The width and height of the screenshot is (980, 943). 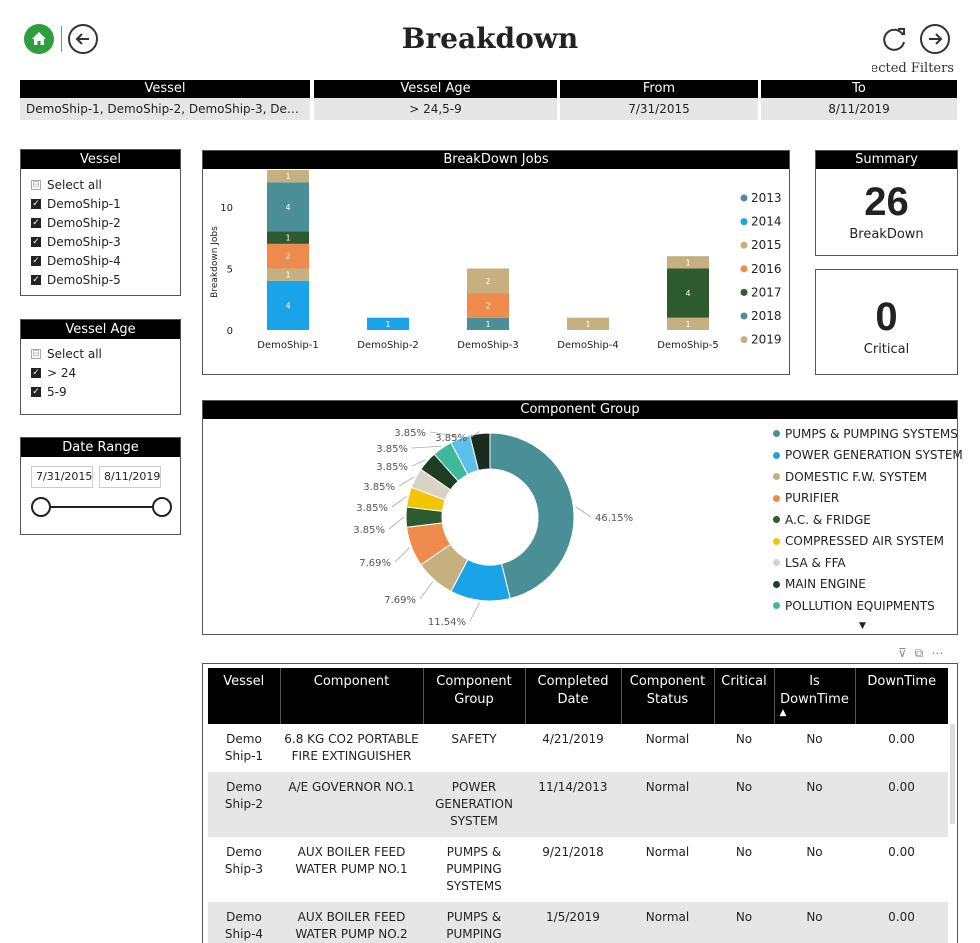 I want to click on legend-label: 2014, so click(x=766, y=222).